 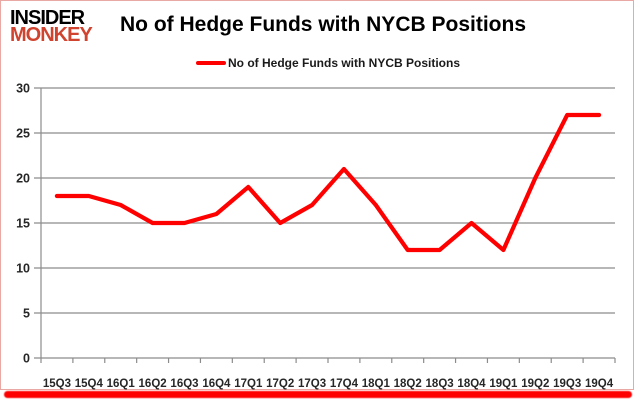 I want to click on insider-monkey-logo: INSIDER MONKEY, so click(x=51, y=26).